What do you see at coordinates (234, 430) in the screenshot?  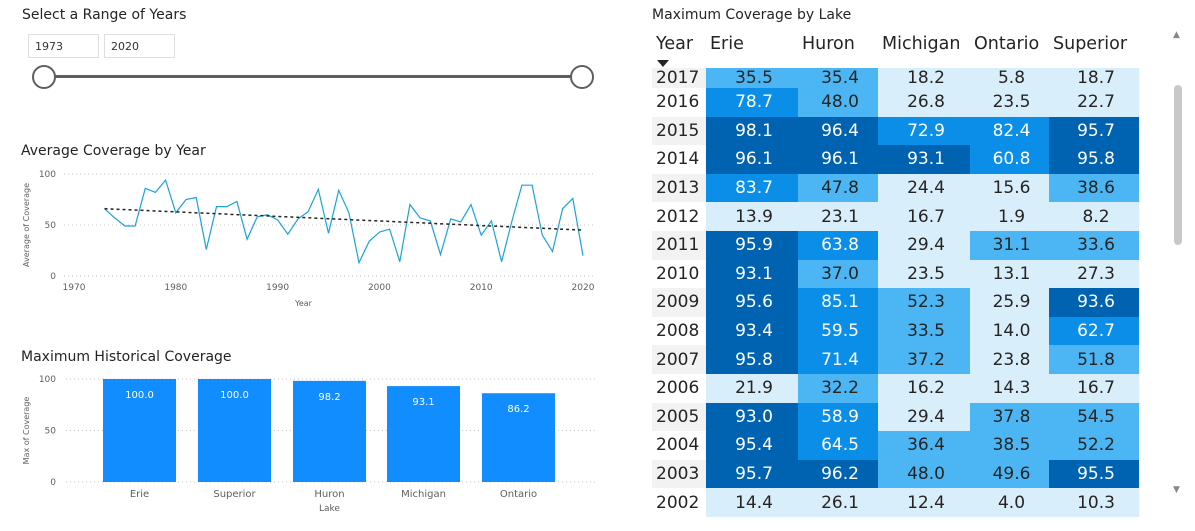 I see `bar-superior` at bounding box center [234, 430].